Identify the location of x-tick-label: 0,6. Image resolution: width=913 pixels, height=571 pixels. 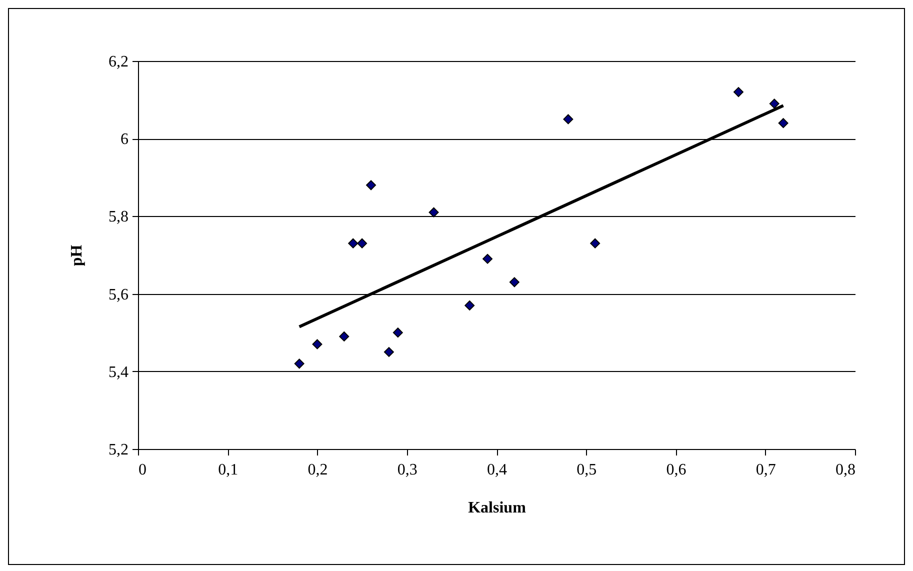
(676, 470).